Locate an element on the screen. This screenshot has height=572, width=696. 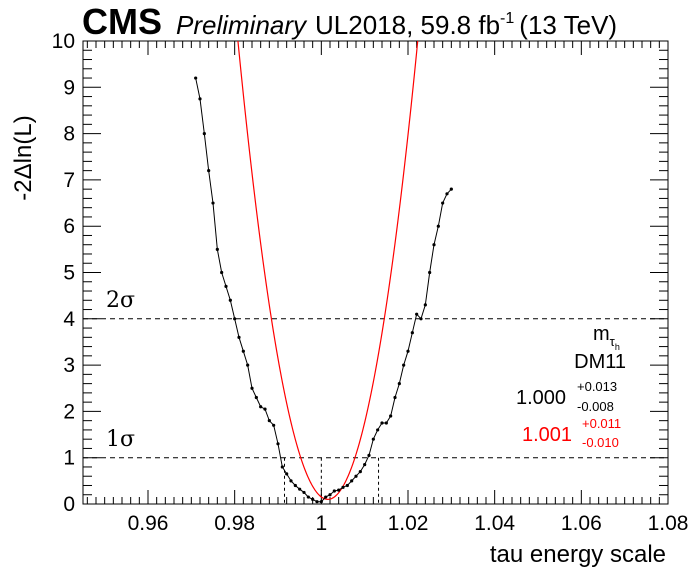
sigma-1-label: 1σ is located at coordinates (120, 439).